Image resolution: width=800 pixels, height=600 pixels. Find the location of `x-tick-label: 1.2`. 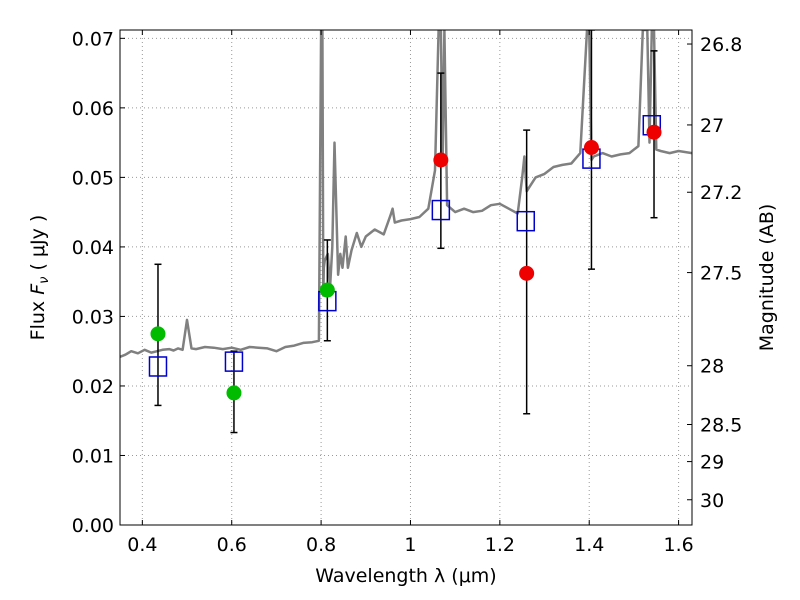

x-tick-label: 1.2 is located at coordinates (500, 545).